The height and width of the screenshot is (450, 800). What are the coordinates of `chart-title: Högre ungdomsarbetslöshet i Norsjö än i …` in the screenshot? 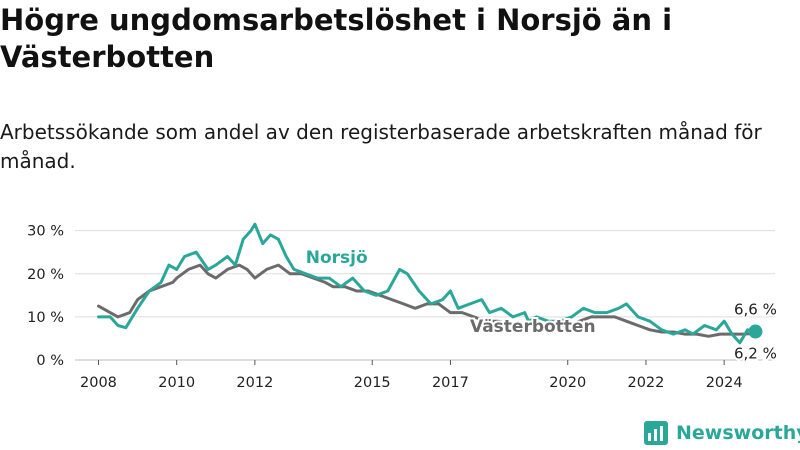 It's located at (336, 38).